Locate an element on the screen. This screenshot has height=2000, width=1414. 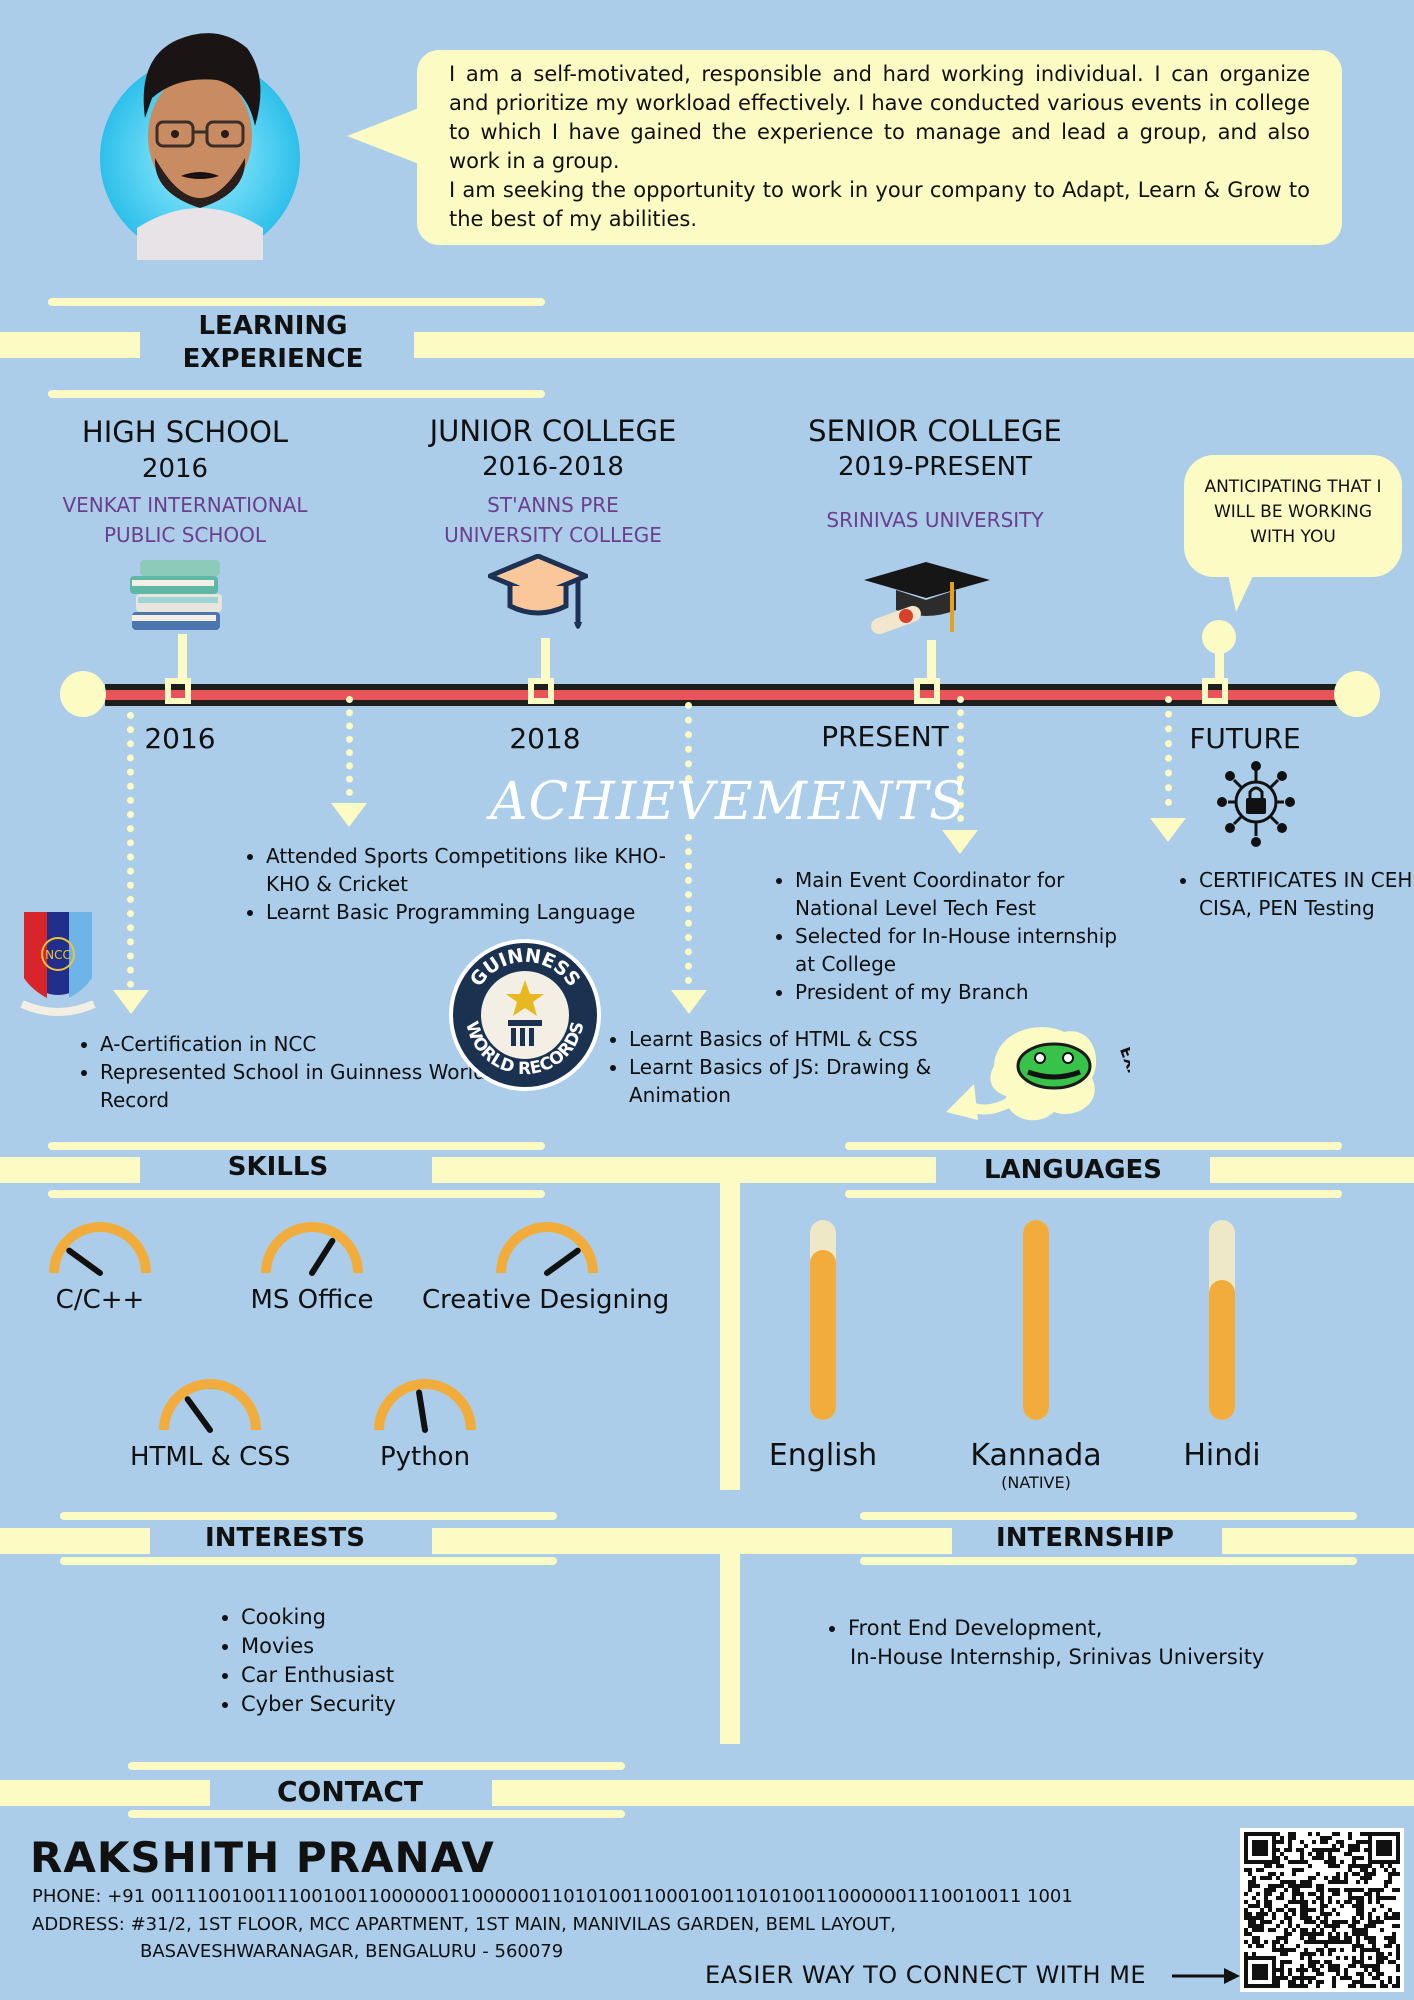
gauge-arc is located at coordinates (547, 1248).